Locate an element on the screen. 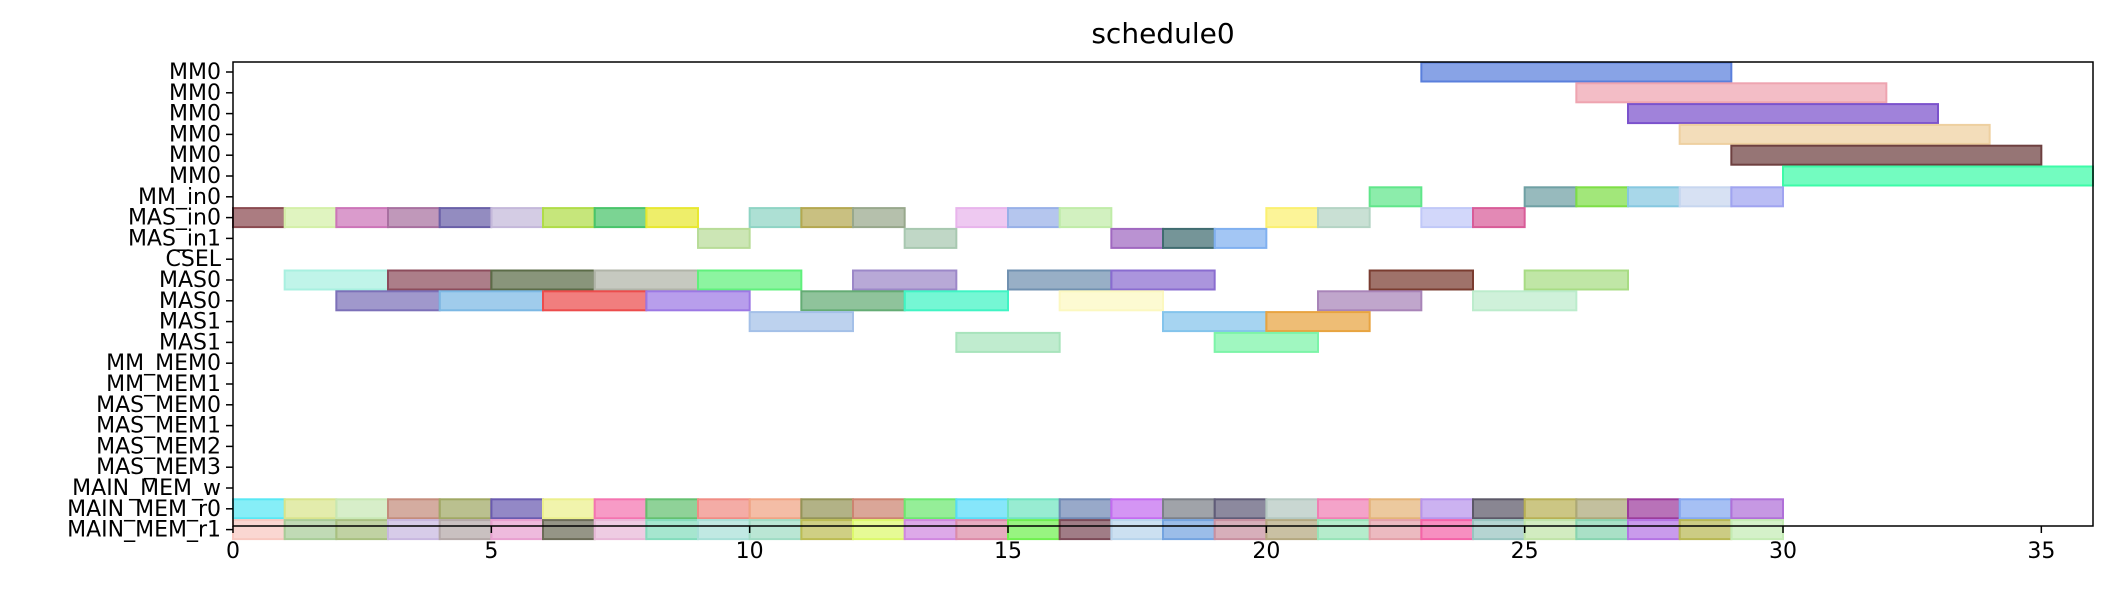  x-tick-label: 20 is located at coordinates (1266, 551).